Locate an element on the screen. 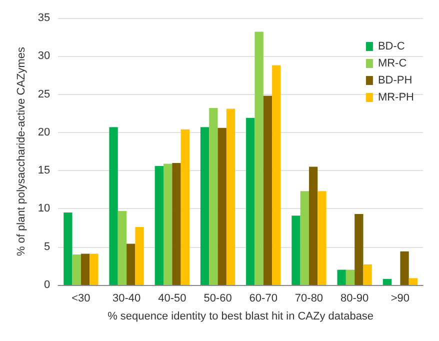 The image size is (439, 341). y-axis-title: % of plant polysaccharide-active CAZymes is located at coordinates (22, 151).